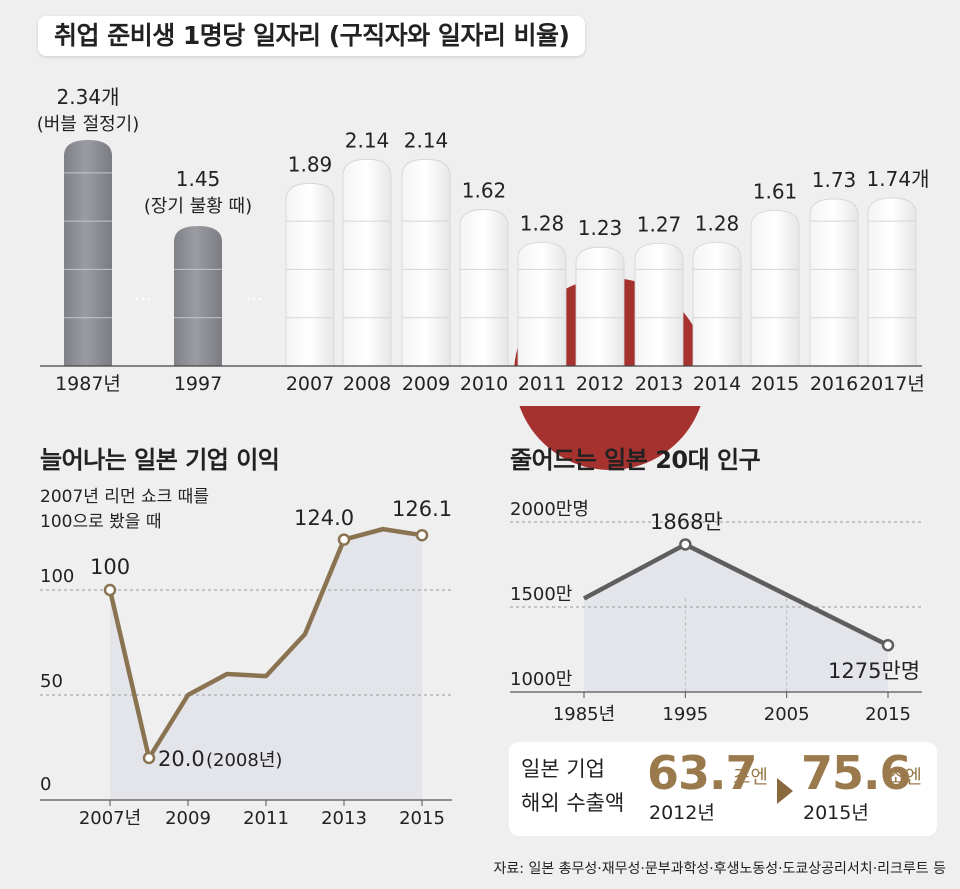 The width and height of the screenshot is (960, 889). What do you see at coordinates (426, 384) in the screenshot?
I see `bar-tick-label: 2009` at bounding box center [426, 384].